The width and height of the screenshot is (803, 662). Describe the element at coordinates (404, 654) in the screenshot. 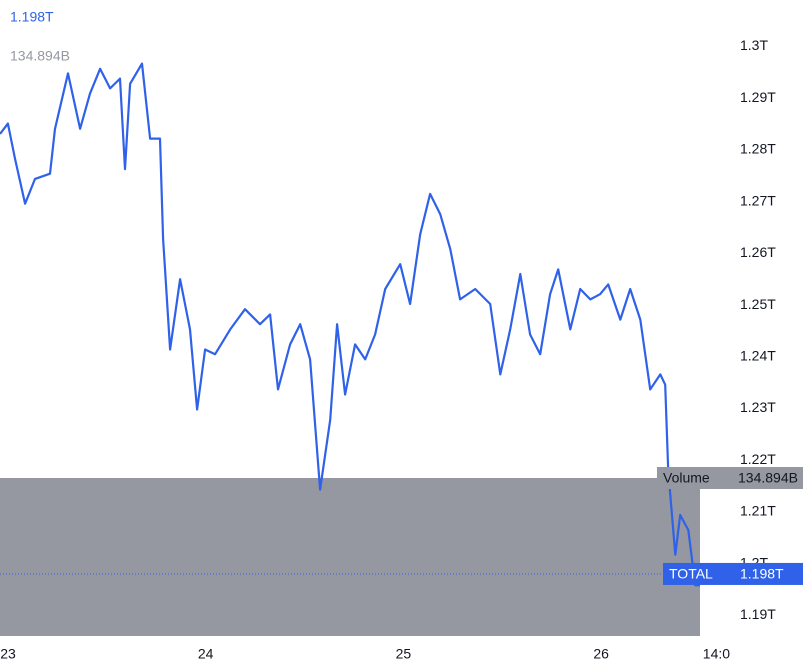

I see `x-tick-label: 25` at that location.